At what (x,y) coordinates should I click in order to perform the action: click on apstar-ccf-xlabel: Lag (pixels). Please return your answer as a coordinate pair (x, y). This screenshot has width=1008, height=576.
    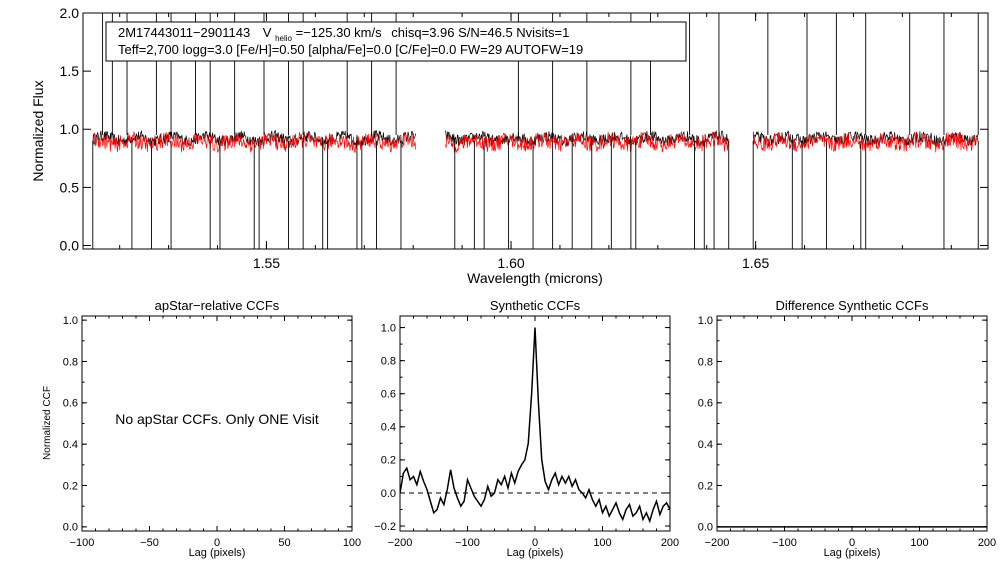
    Looking at the image, I should click on (217, 553).